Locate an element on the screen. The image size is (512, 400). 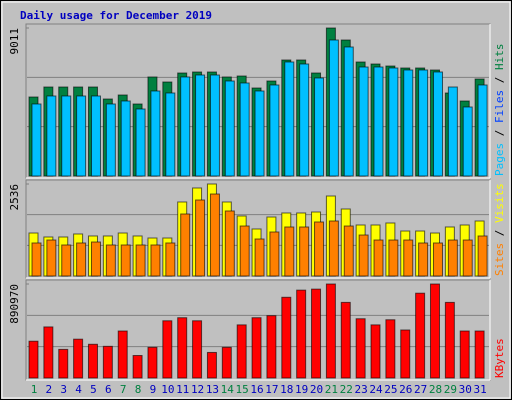
x-tick-label: 13 is located at coordinates (212, 389).